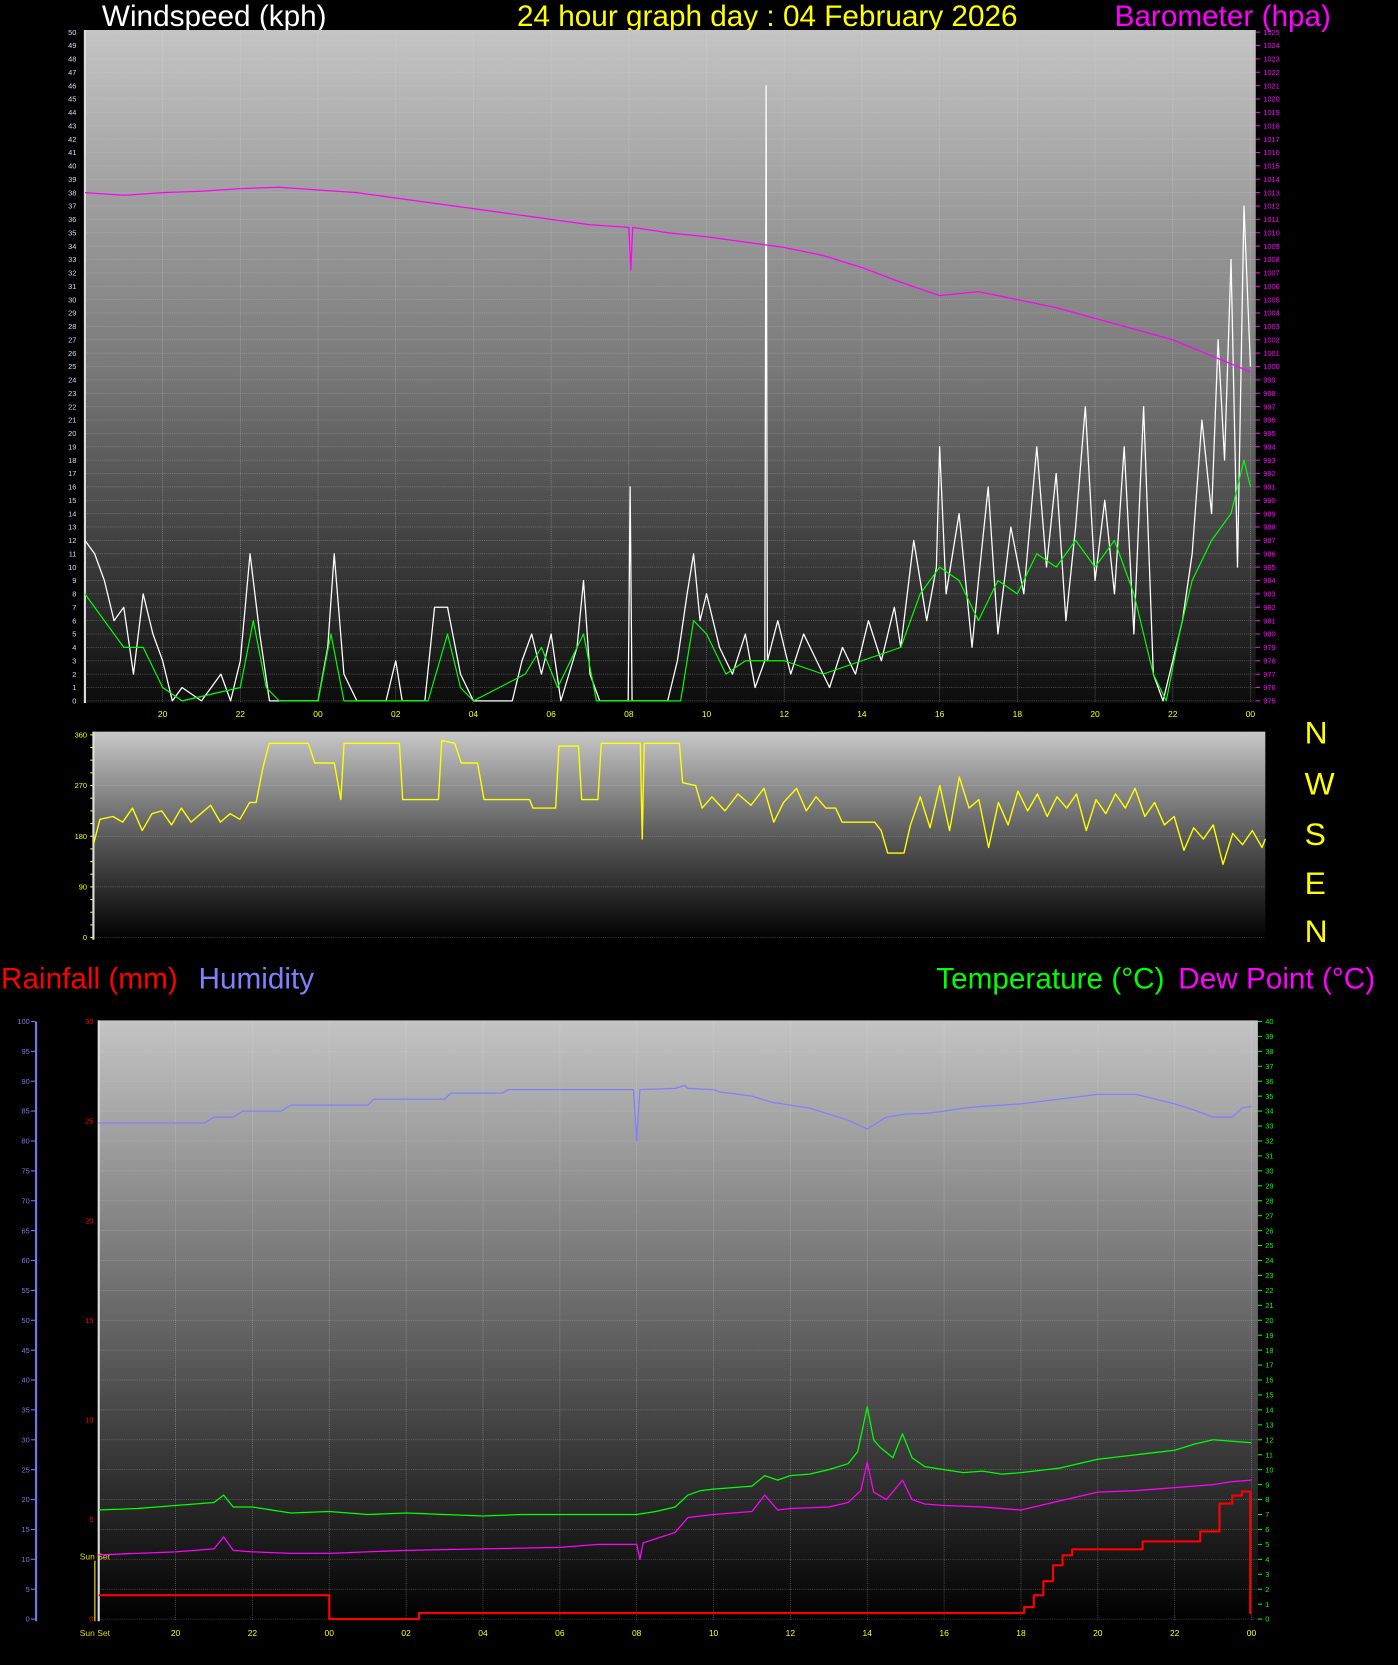  Describe the element at coordinates (91, 1519) in the screenshot. I see `rainfall-tick-label: 5` at that location.